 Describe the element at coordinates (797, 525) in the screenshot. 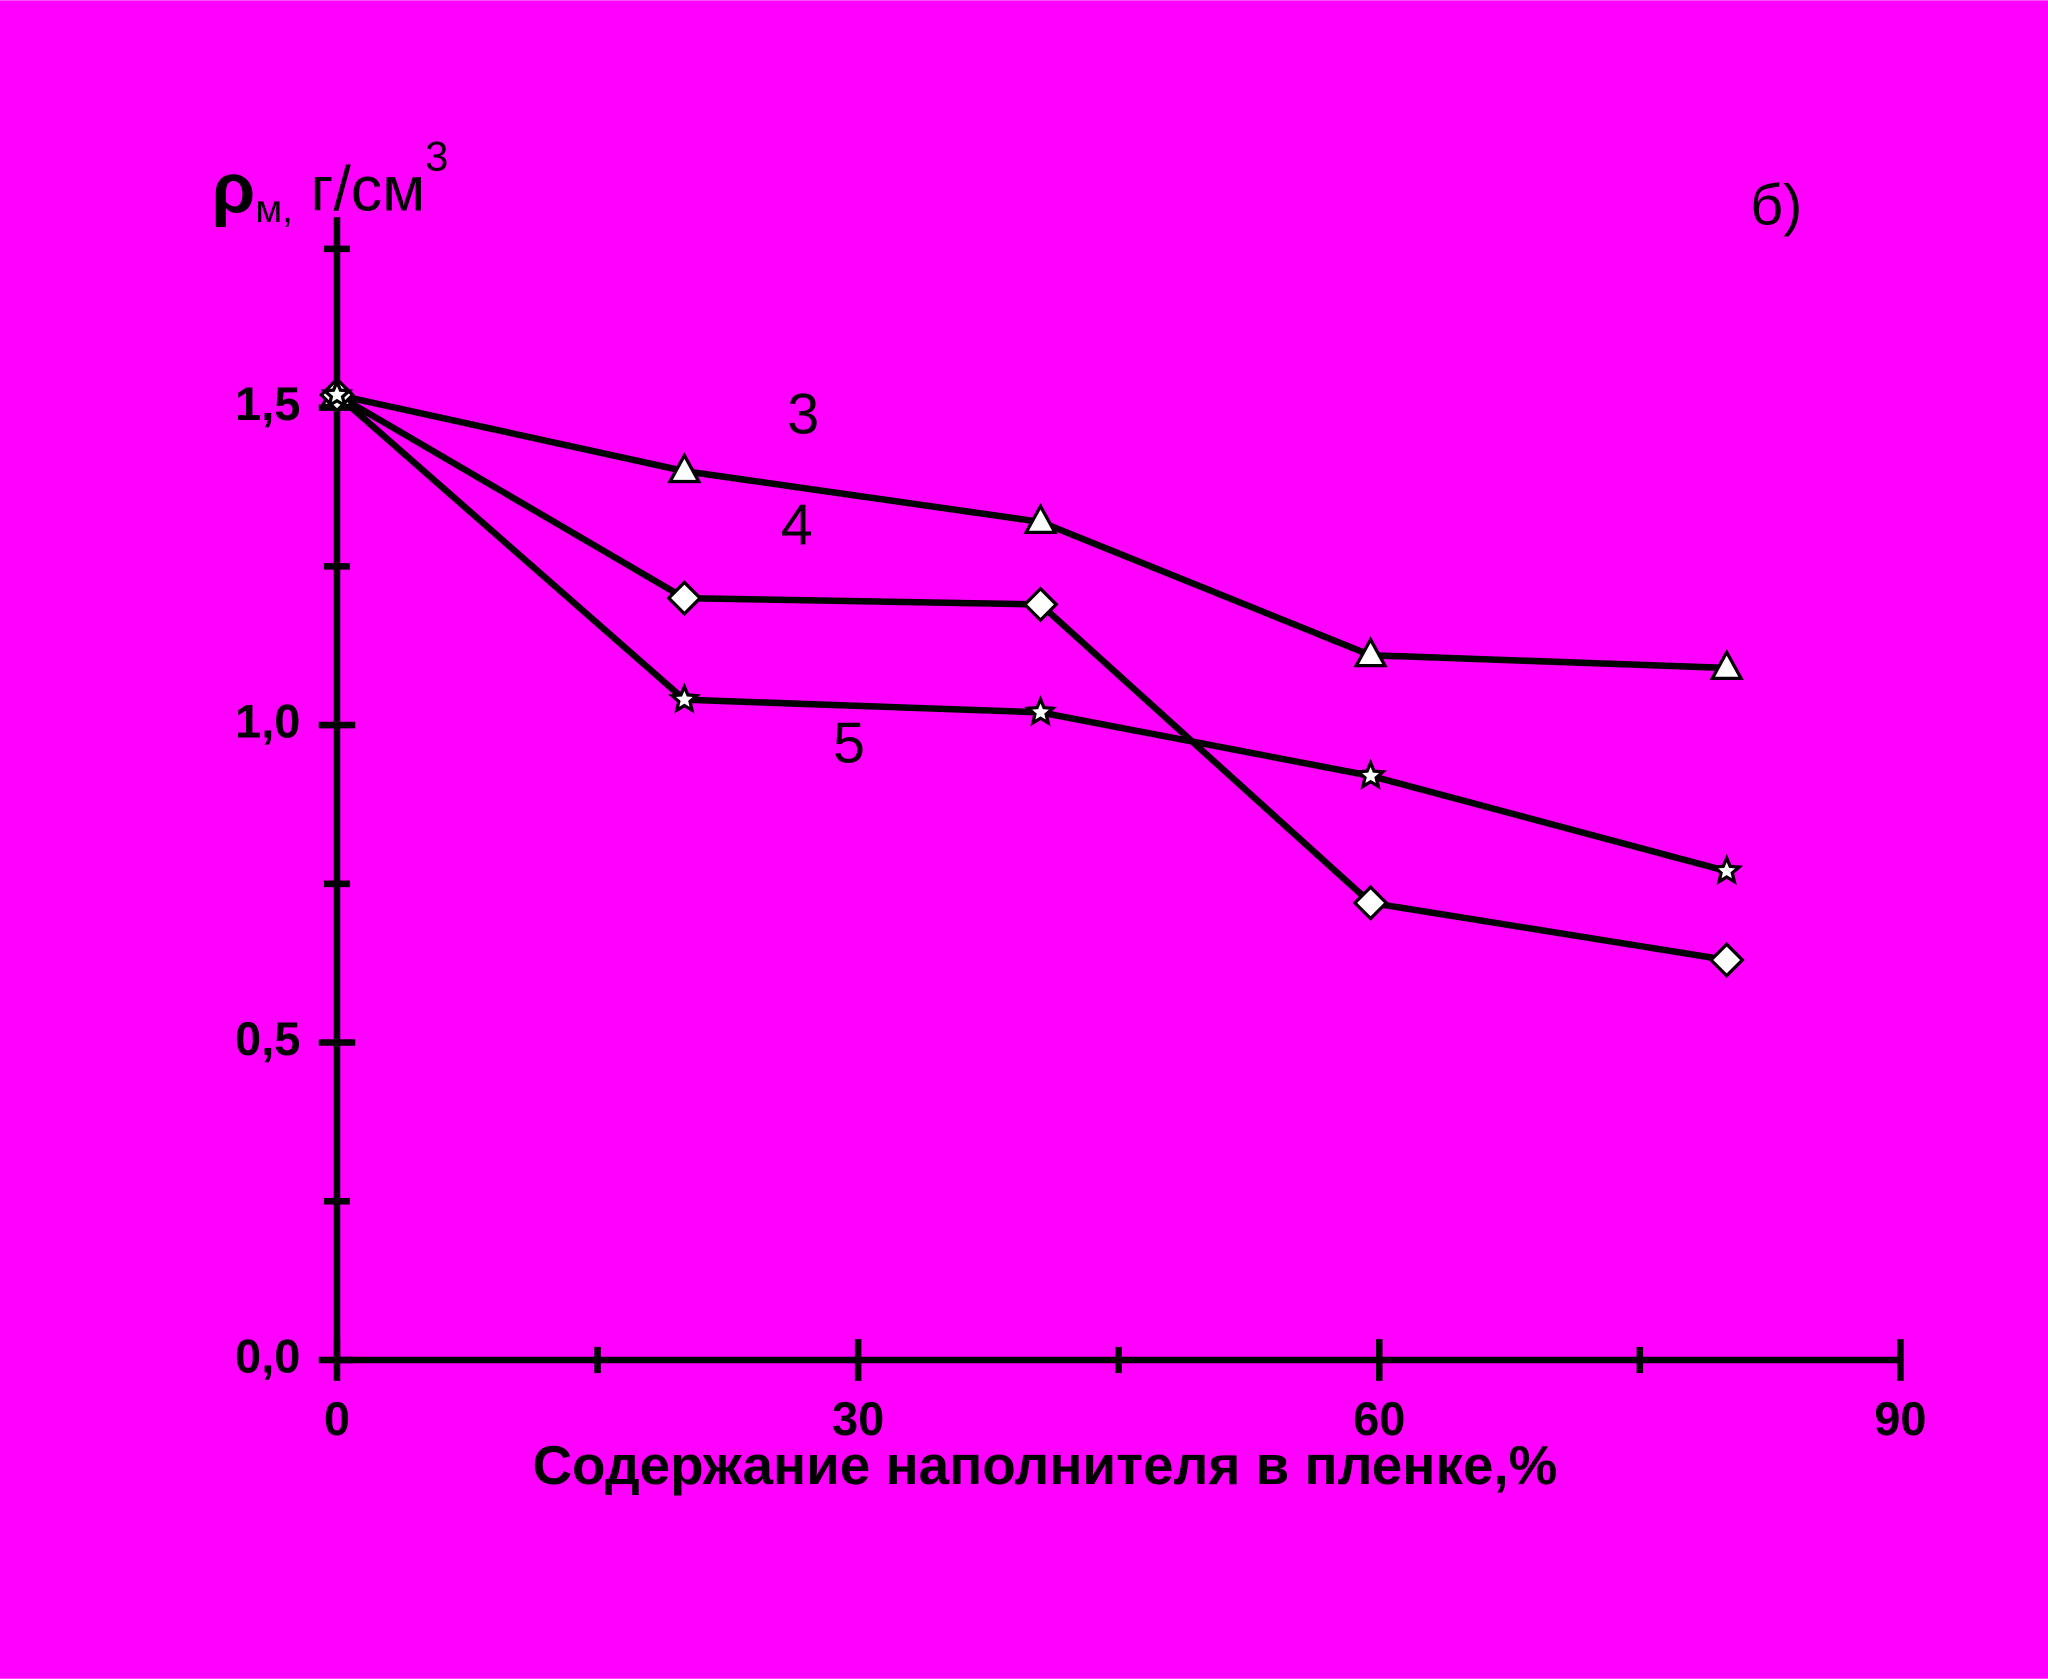

I see `series-label: 4` at that location.